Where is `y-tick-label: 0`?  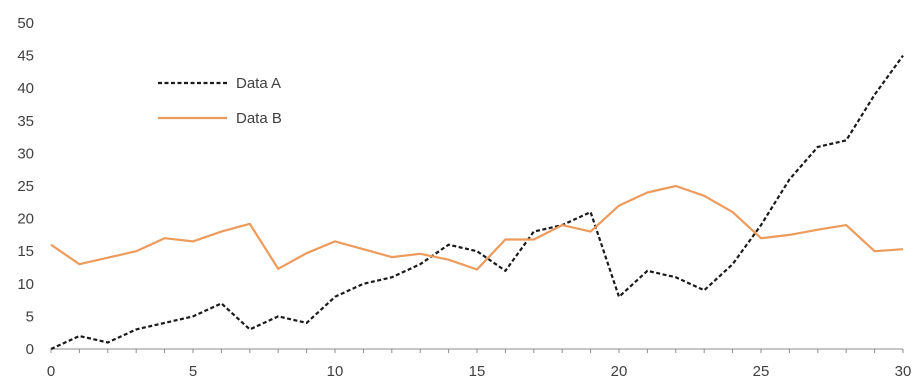
y-tick-label: 0 is located at coordinates (30, 349).